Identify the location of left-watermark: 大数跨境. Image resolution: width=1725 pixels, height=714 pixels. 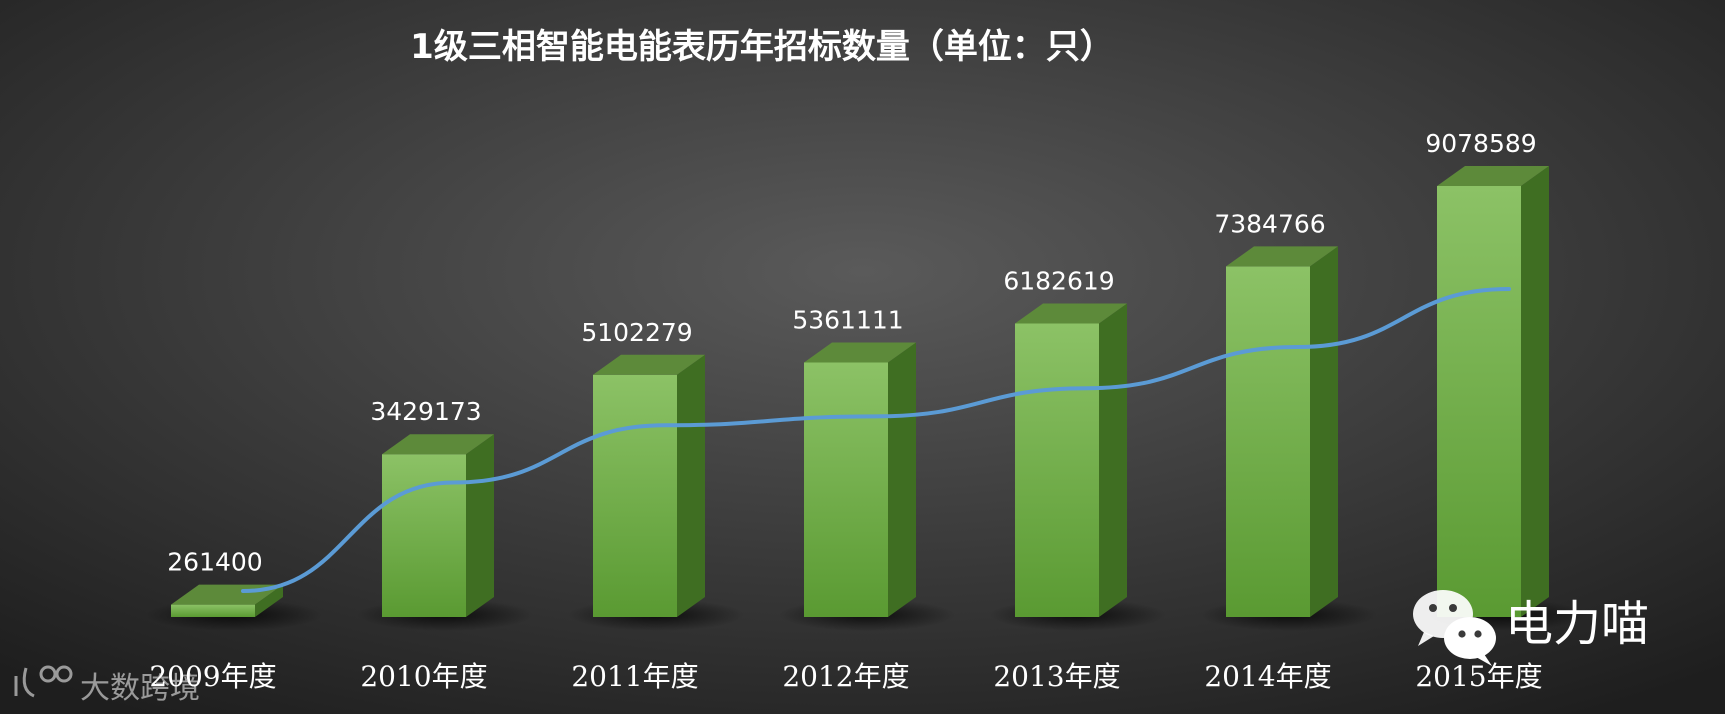
(107, 685).